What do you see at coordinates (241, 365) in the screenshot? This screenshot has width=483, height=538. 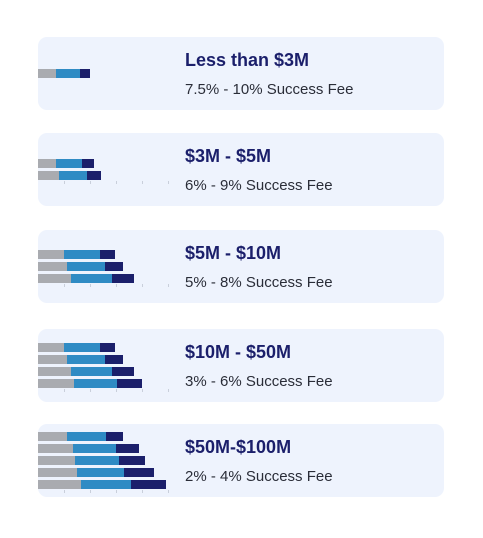 I see `fee-tier-card: $10M - $50M 3% - 6% Success Fee` at bounding box center [241, 365].